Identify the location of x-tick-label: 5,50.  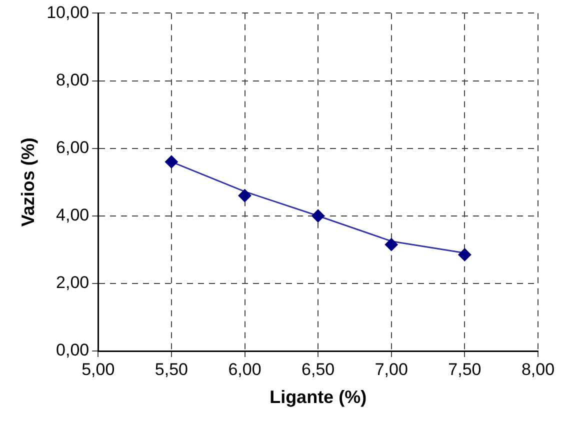
(171, 369).